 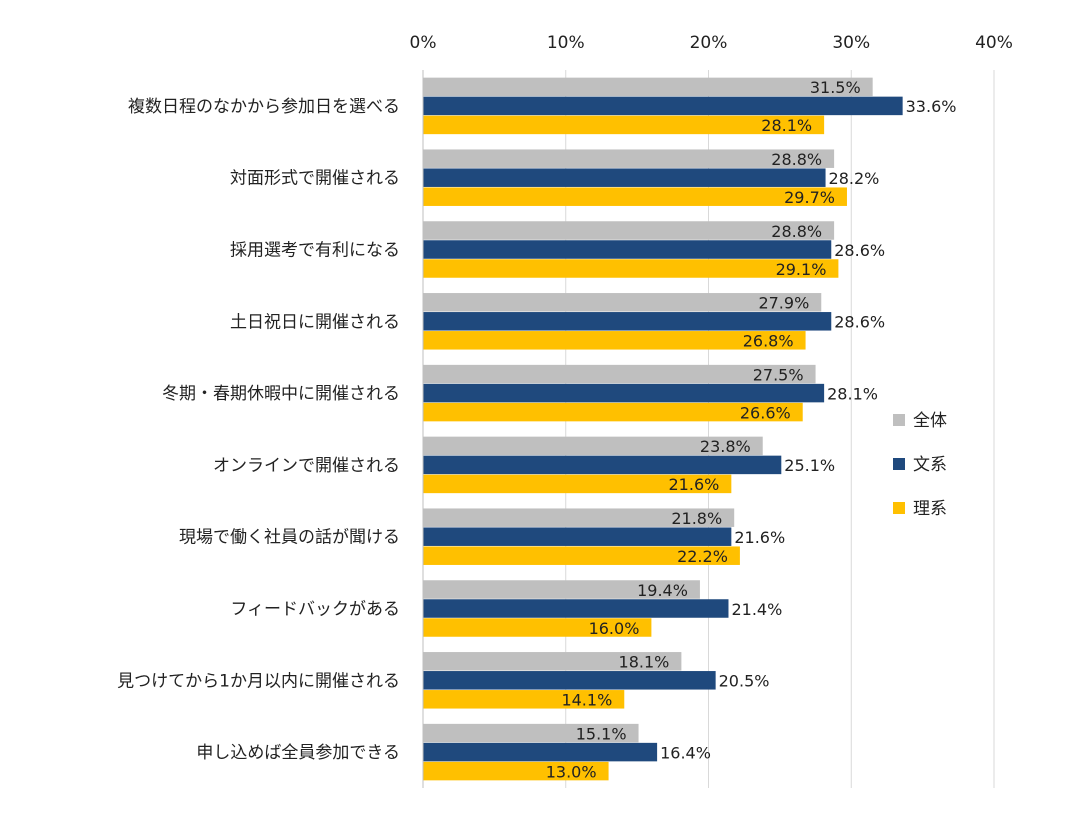 What do you see at coordinates (423, 43) in the screenshot?
I see `x-tick-label: 0%` at bounding box center [423, 43].